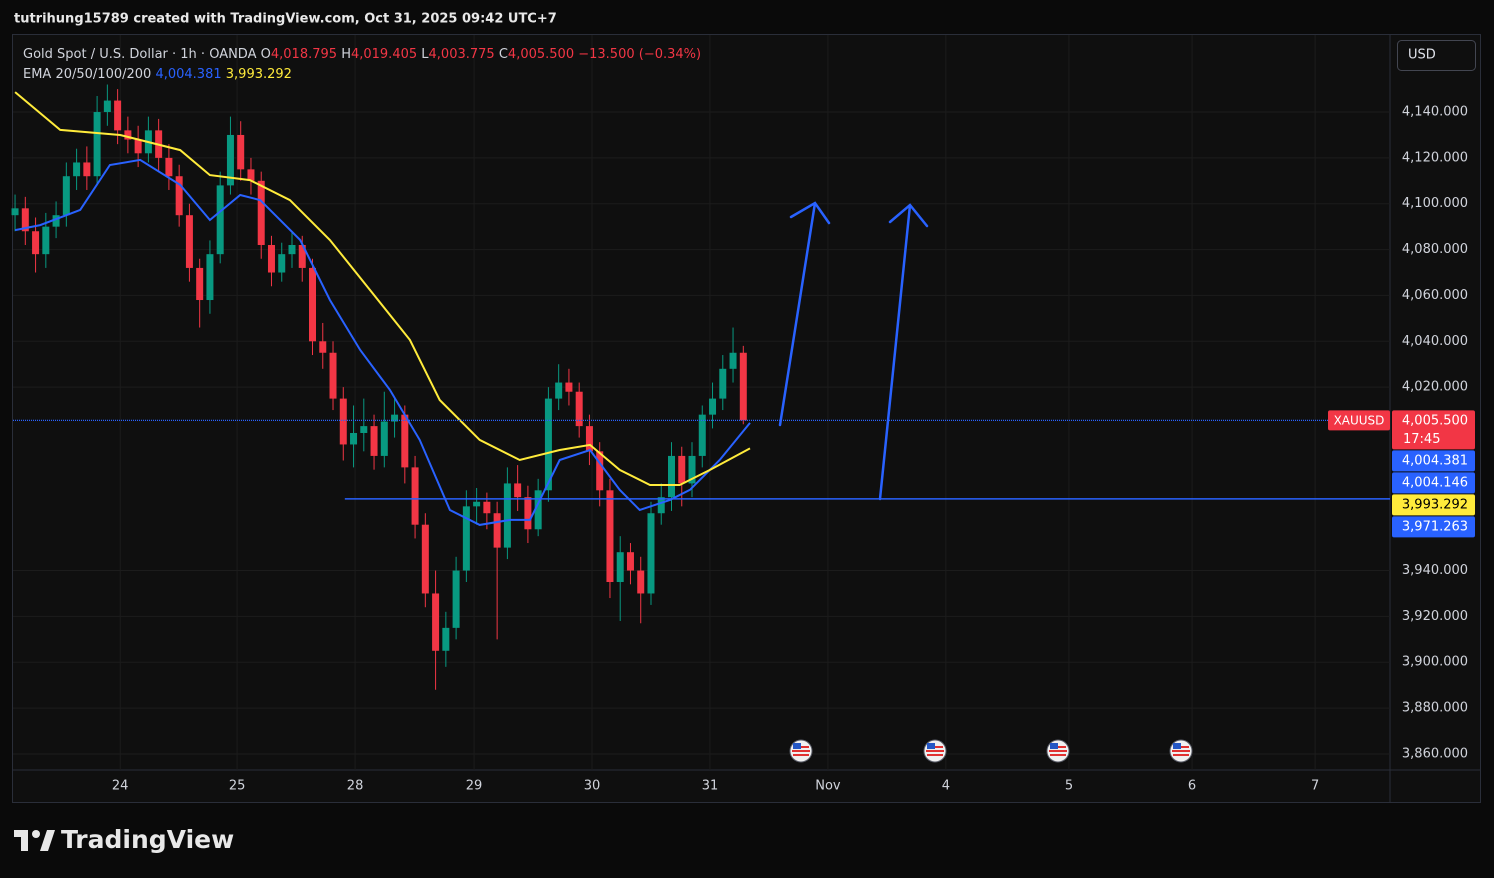  I want to click on ohlc-value: 4,019.405, so click(384, 54).